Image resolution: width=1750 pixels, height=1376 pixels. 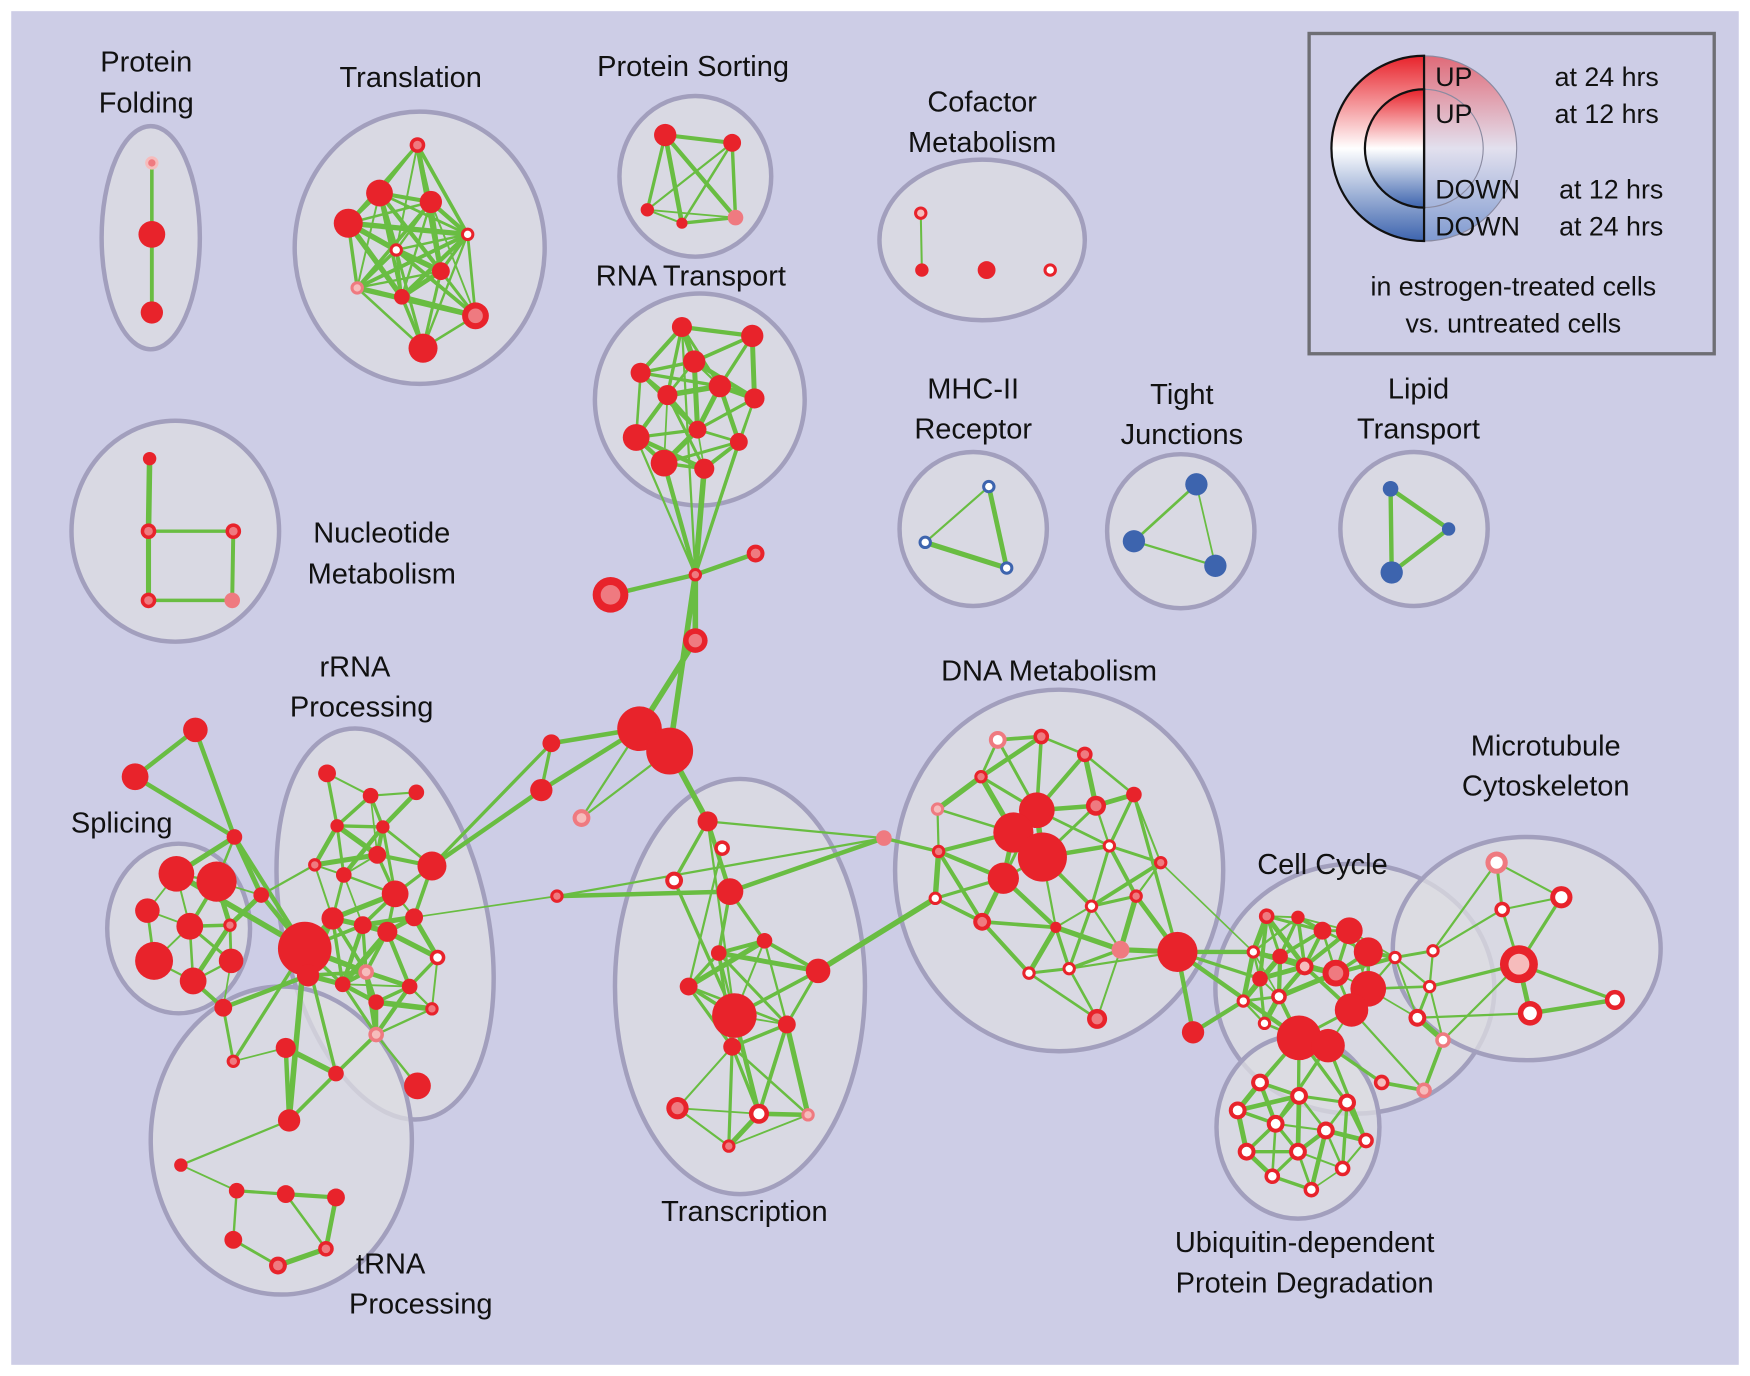 I want to click on node-microtubule-cytoskeleton, so click(x=1530, y=1013).